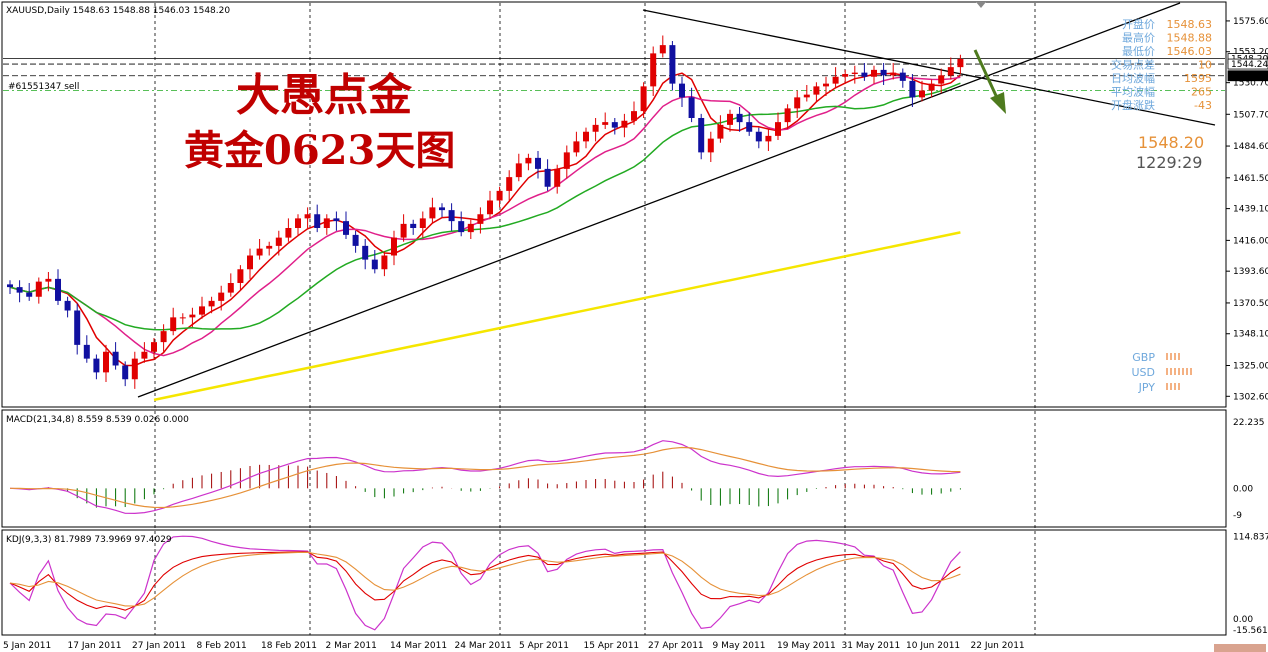 The width and height of the screenshot is (1268, 652). Describe the element at coordinates (981, 5) in the screenshot. I see `triangle-marker-icon` at that location.